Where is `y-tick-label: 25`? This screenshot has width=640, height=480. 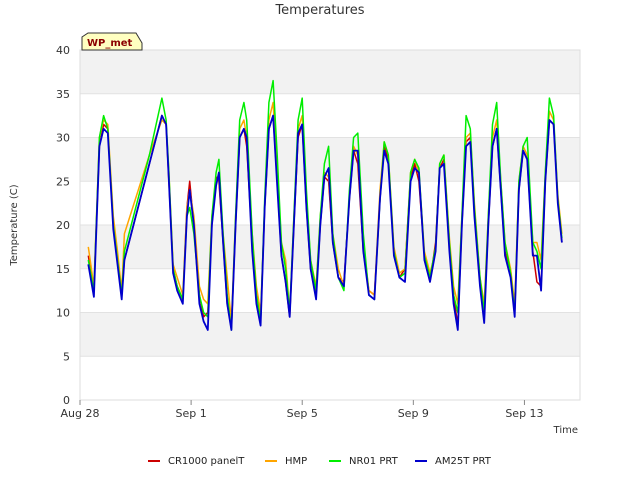 y-tick-label: 25 is located at coordinates (63, 181).